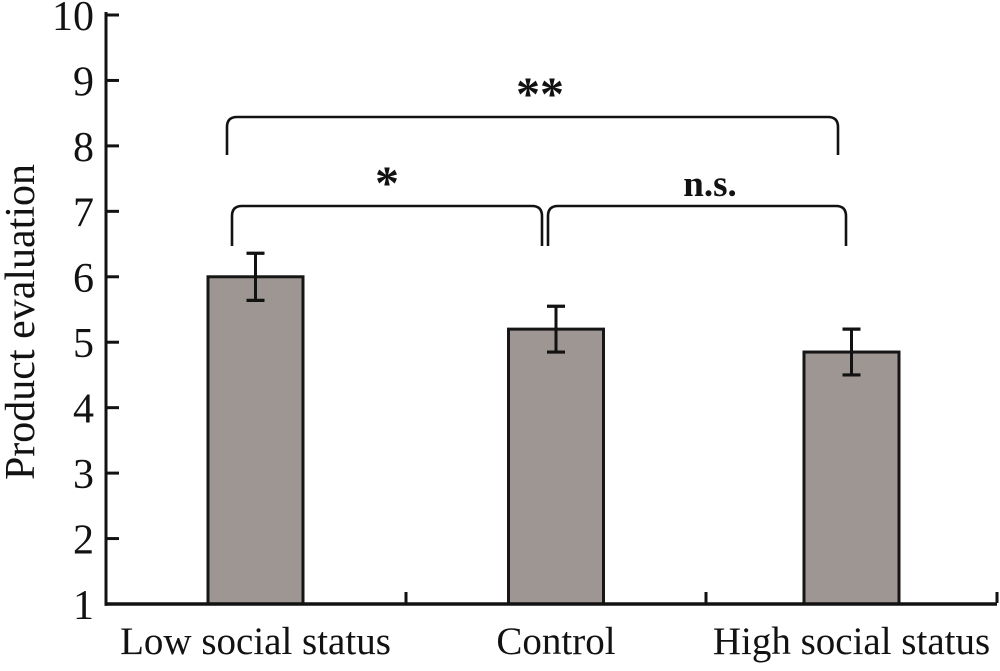  Describe the element at coordinates (709, 184) in the screenshot. I see `significance-label: n.s.` at that location.